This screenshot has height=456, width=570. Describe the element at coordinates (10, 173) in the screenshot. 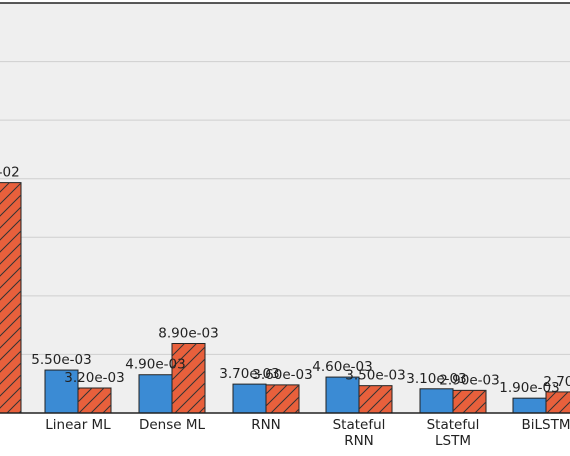

I see `value-label: e-02` at that location.